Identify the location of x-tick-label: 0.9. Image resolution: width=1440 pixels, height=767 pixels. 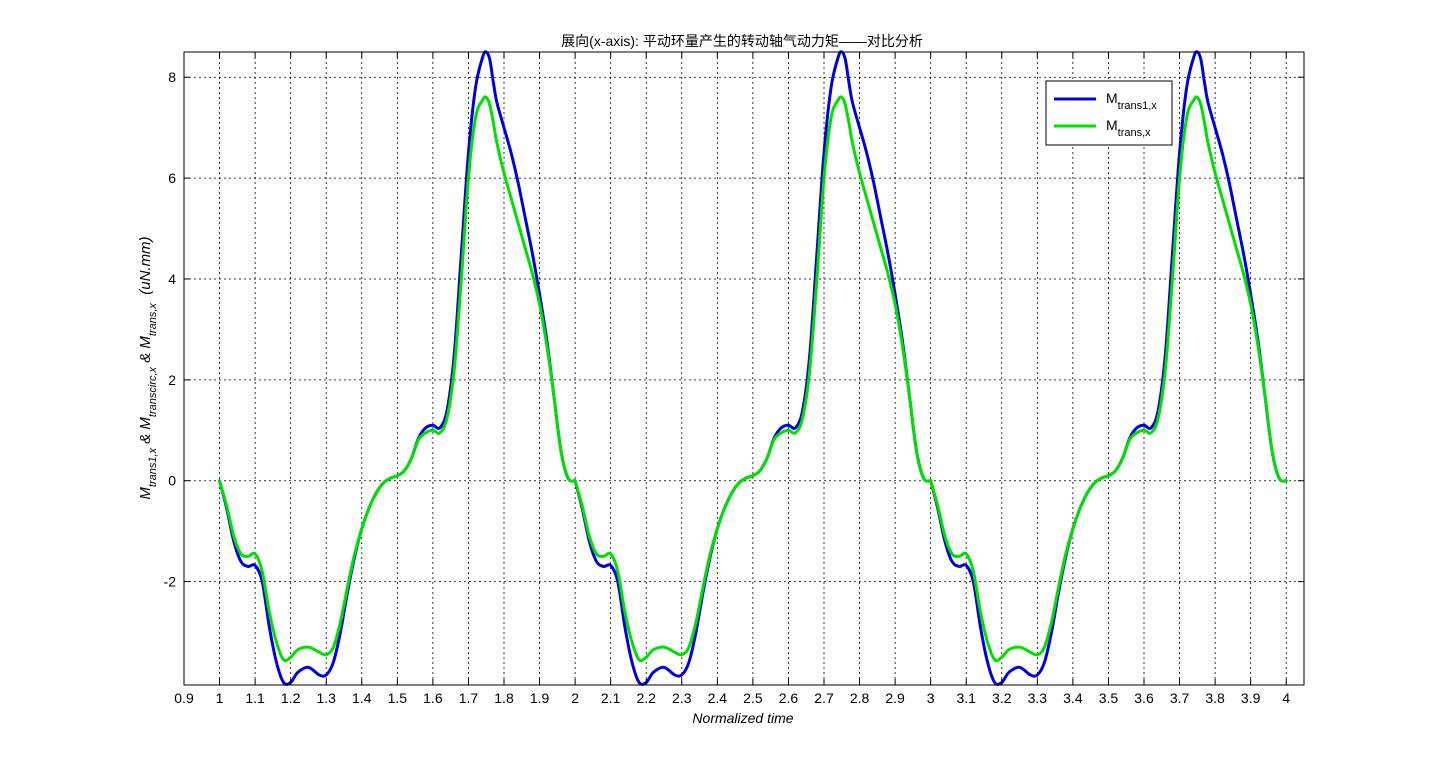
(184, 698).